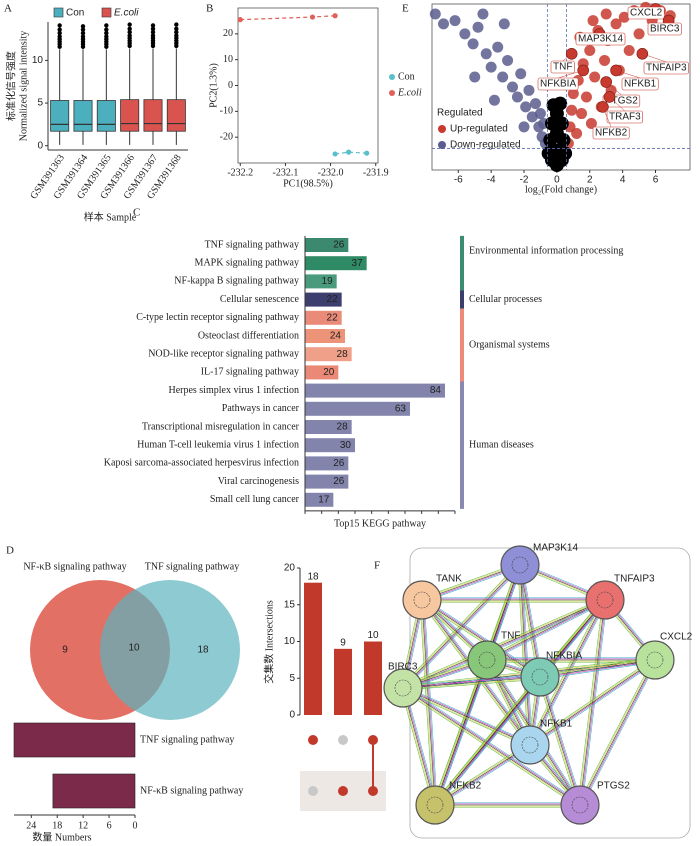 This screenshot has width=700, height=846. Describe the element at coordinates (290, 641) in the screenshot. I see `y-tick-label: 10` at that location.